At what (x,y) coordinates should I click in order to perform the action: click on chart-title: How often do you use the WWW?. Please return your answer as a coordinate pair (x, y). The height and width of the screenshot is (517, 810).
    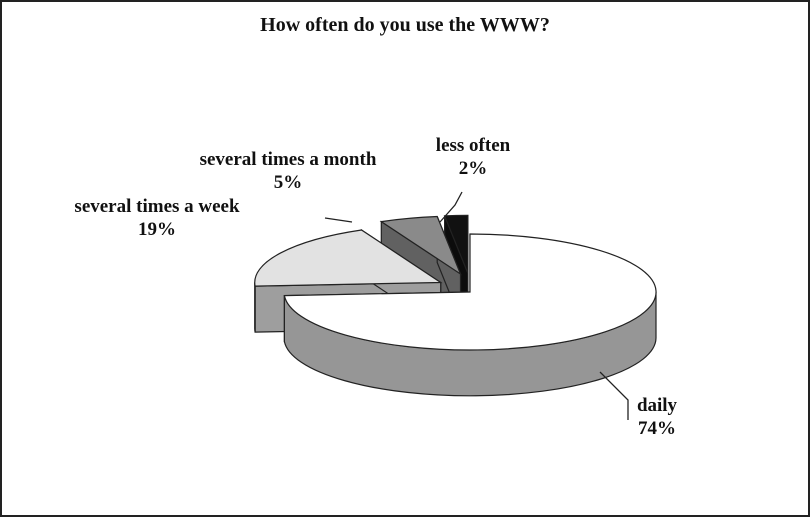
    Looking at the image, I should click on (405, 25).